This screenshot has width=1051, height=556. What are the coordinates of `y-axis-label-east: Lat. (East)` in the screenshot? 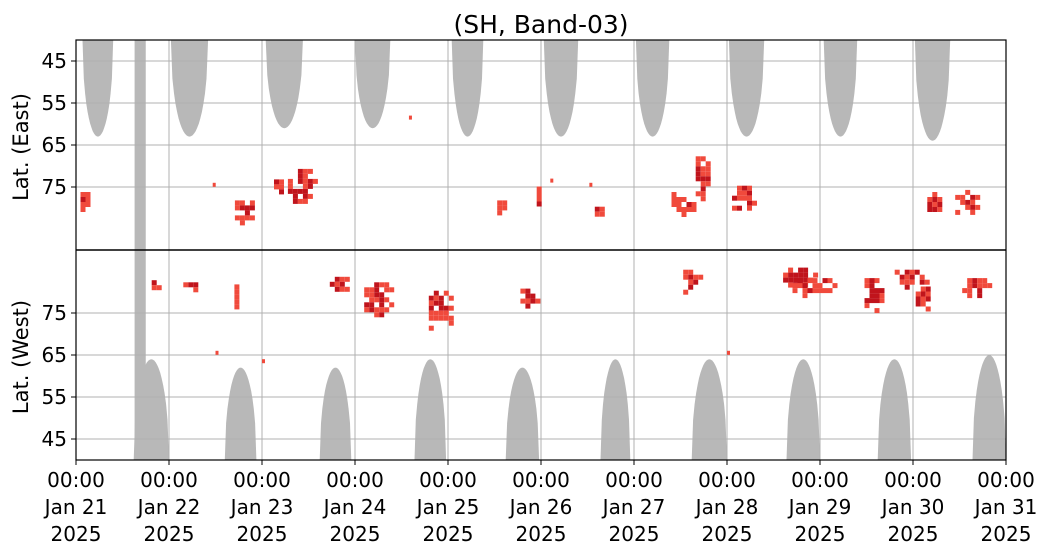 It's located at (21, 147).